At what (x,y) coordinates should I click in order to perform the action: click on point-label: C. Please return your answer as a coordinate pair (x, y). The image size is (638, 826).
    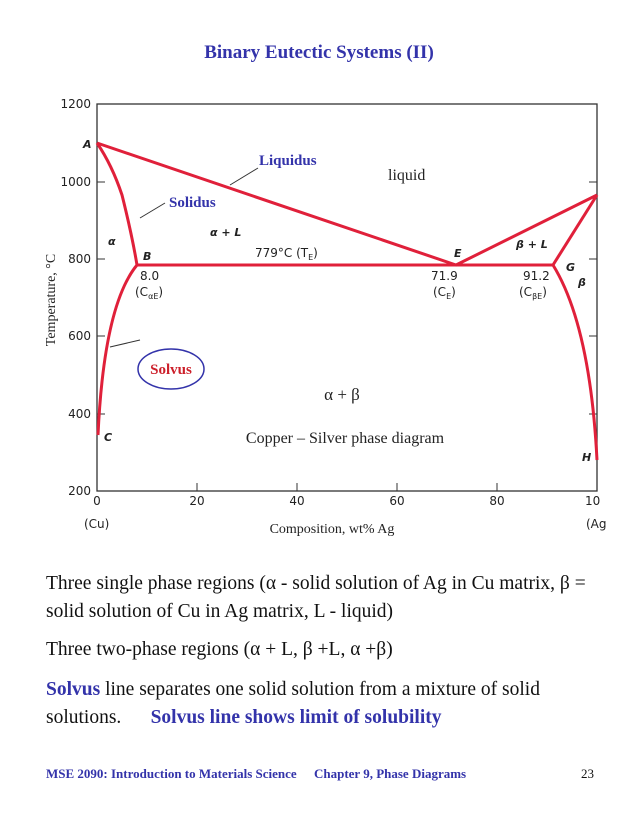
    Looking at the image, I should click on (108, 437).